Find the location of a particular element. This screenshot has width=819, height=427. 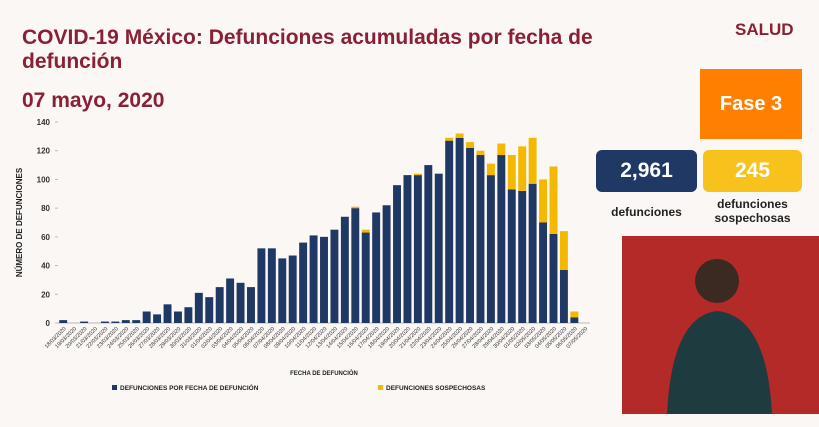

interpreter is located at coordinates (719, 336).